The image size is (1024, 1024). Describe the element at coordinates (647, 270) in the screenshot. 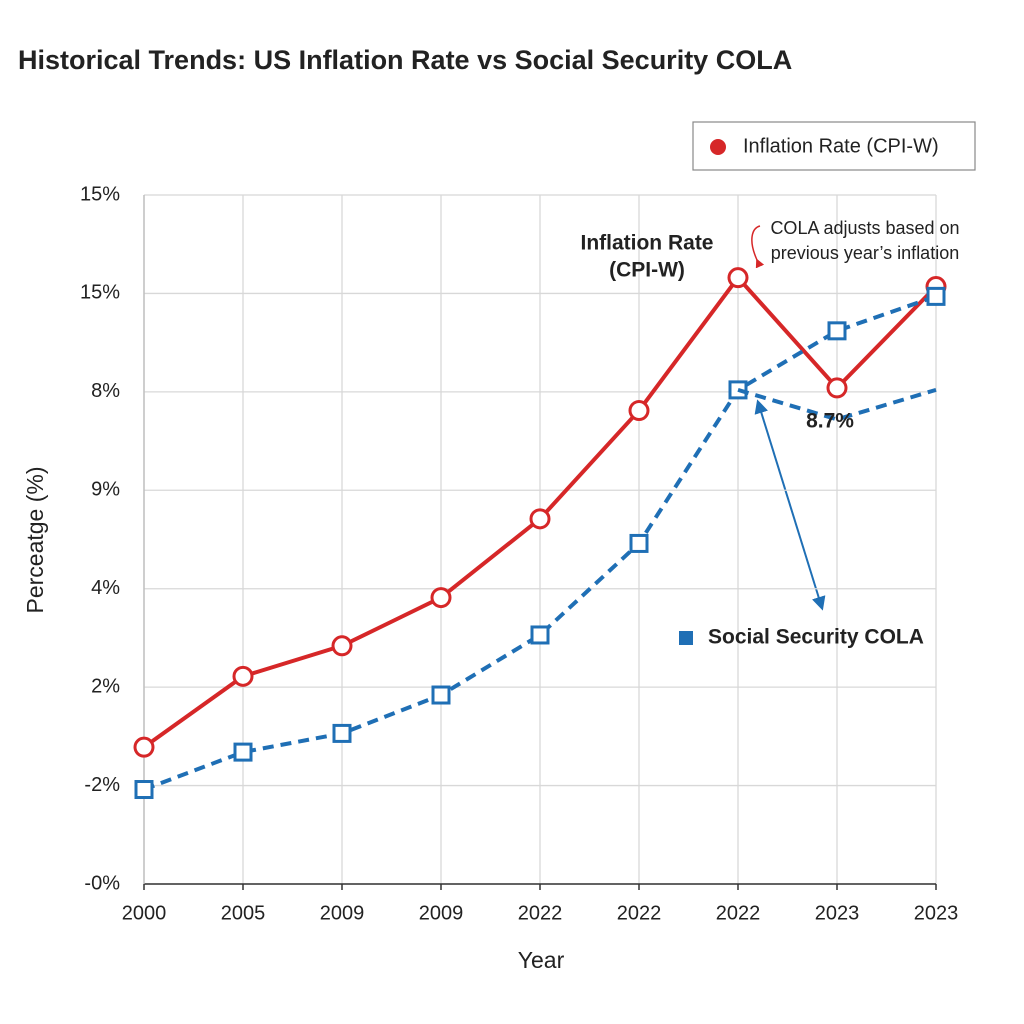

I see `annotation: (CPI-W)` at that location.